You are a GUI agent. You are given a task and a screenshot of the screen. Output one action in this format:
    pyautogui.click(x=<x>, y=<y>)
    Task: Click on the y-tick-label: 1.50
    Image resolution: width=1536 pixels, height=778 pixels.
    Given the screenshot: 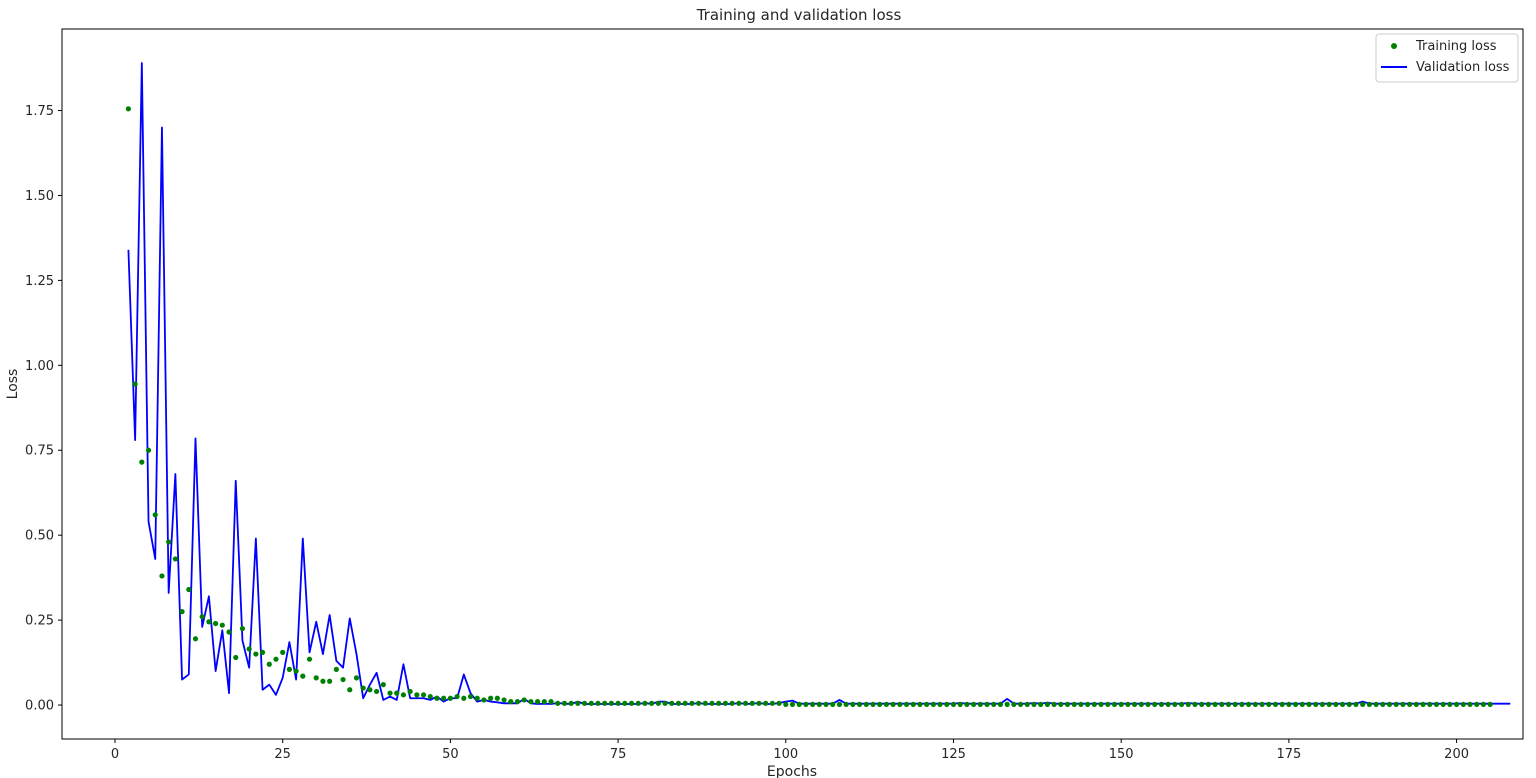 What is the action you would take?
    pyautogui.click(x=39, y=196)
    